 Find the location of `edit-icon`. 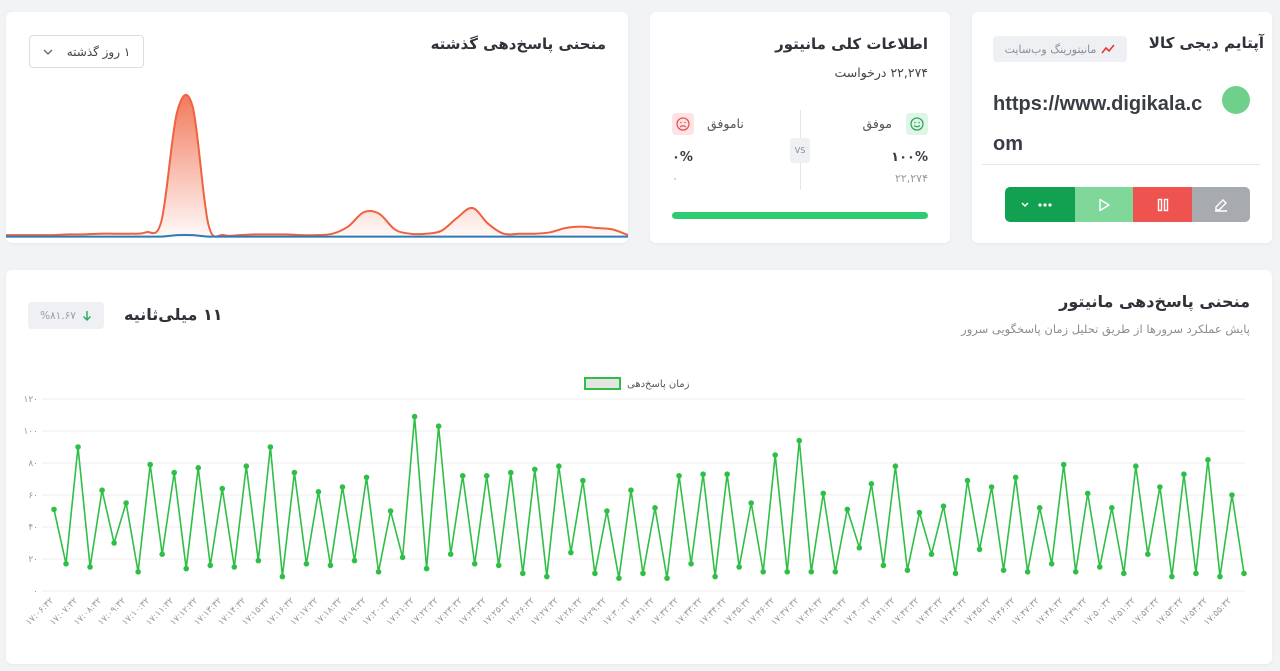

edit-icon is located at coordinates (1221, 205).